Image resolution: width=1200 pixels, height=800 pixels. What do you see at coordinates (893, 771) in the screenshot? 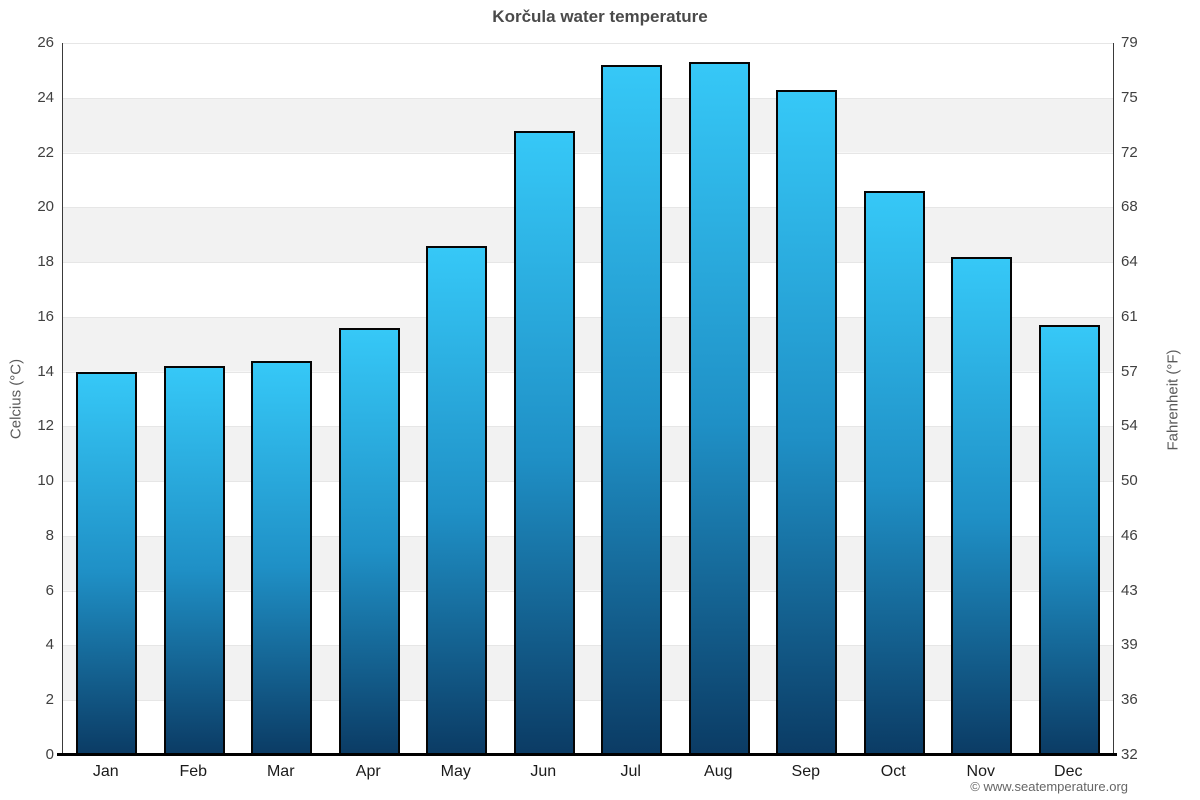
I see `x-tick-label-oct: Oct` at bounding box center [893, 771].